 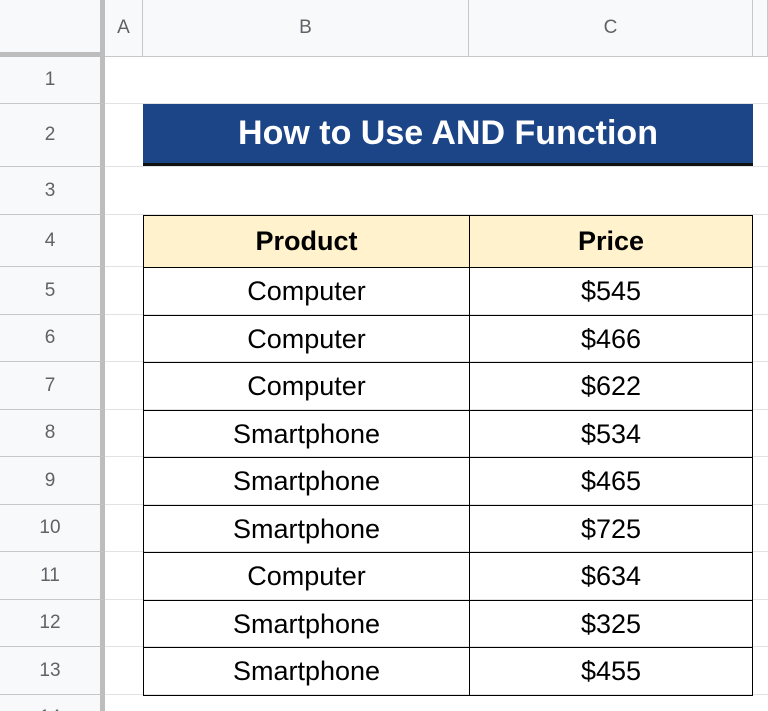 What do you see at coordinates (448, 135) in the screenshot?
I see `sheet-title: How to Use AND Function` at bounding box center [448, 135].